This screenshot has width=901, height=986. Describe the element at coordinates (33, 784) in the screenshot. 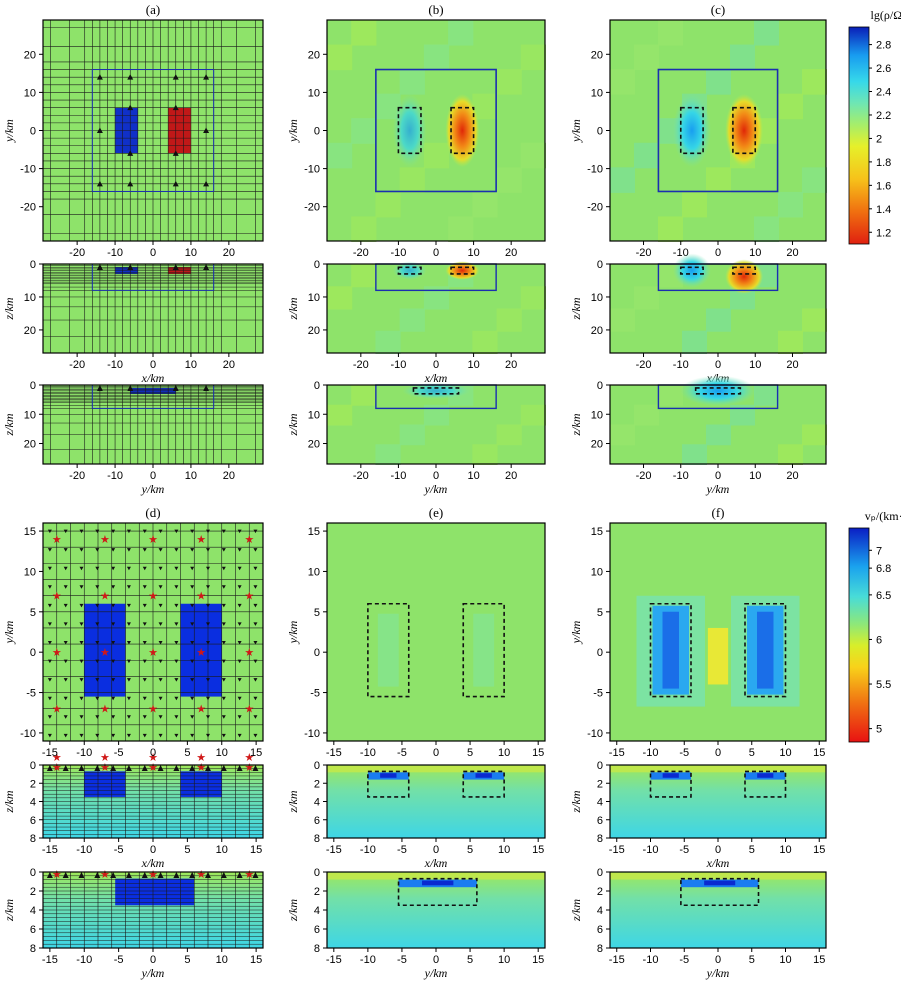

I see `y-tick-label: 2` at that location.